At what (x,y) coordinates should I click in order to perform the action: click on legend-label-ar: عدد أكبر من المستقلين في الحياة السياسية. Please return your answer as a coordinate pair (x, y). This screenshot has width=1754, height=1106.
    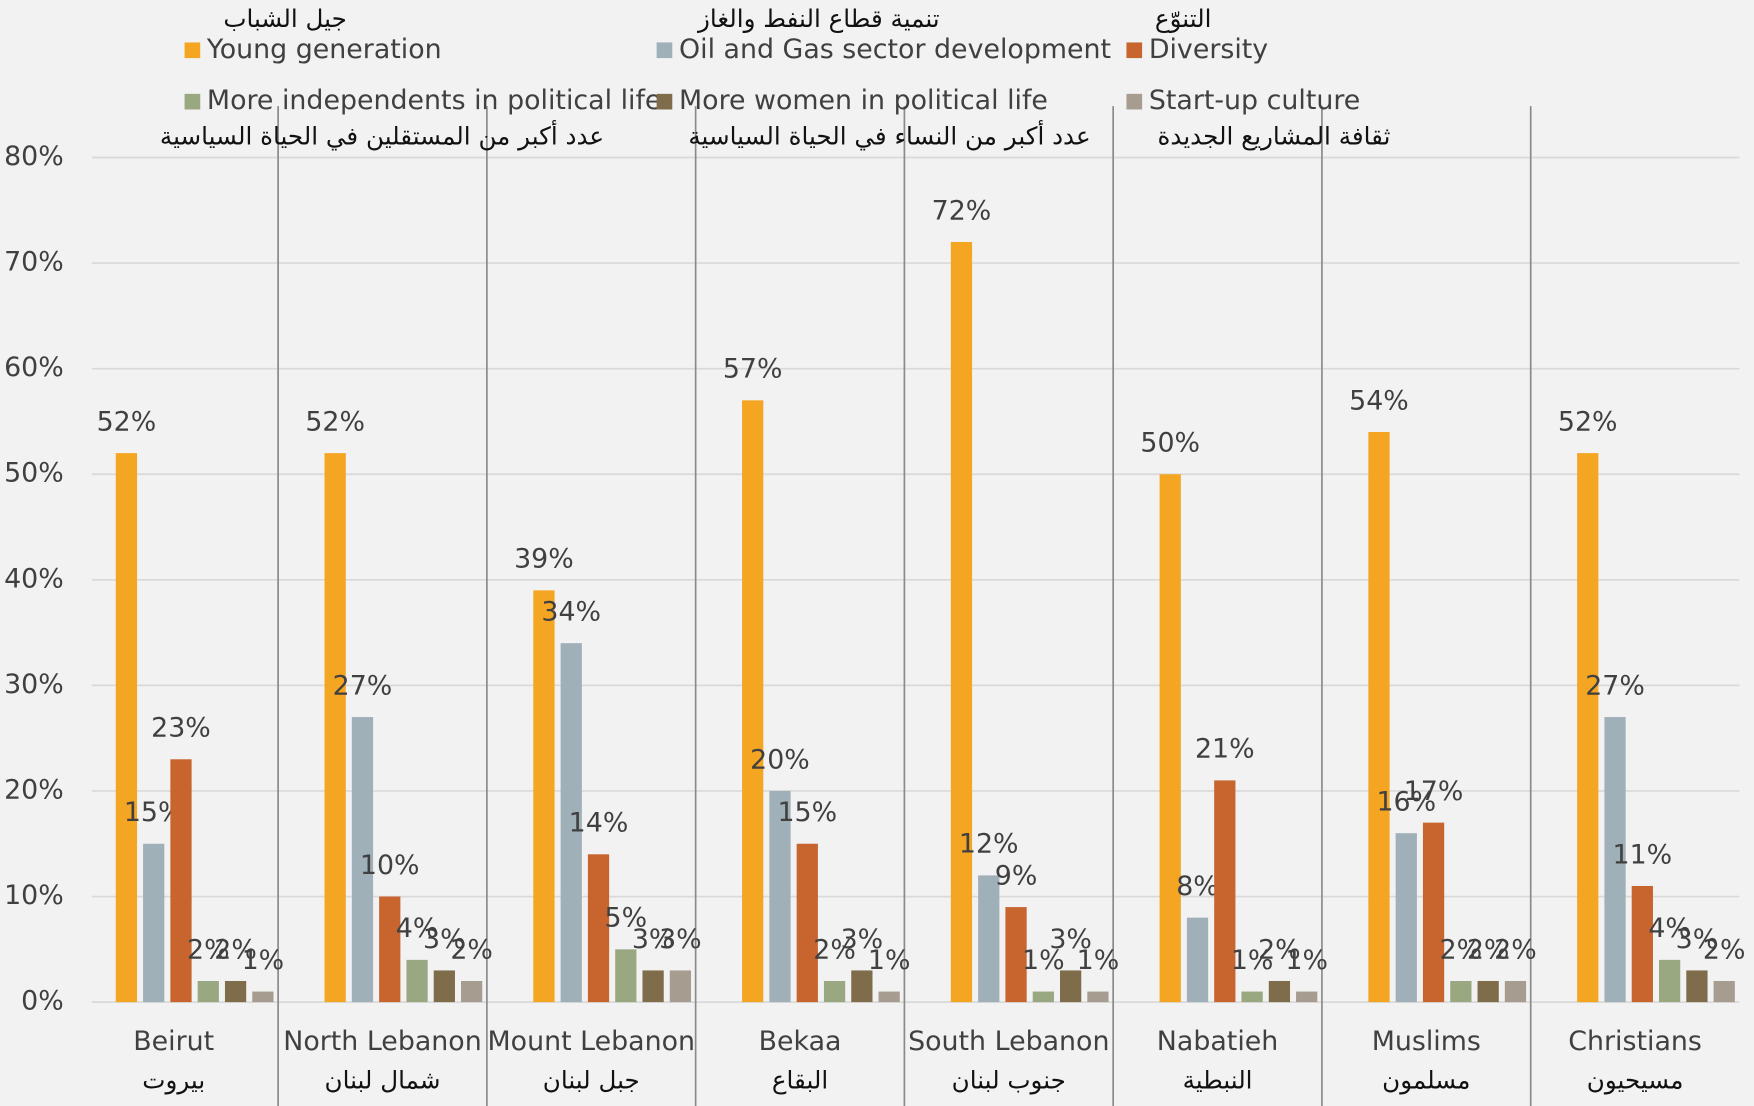
    Looking at the image, I should click on (382, 134).